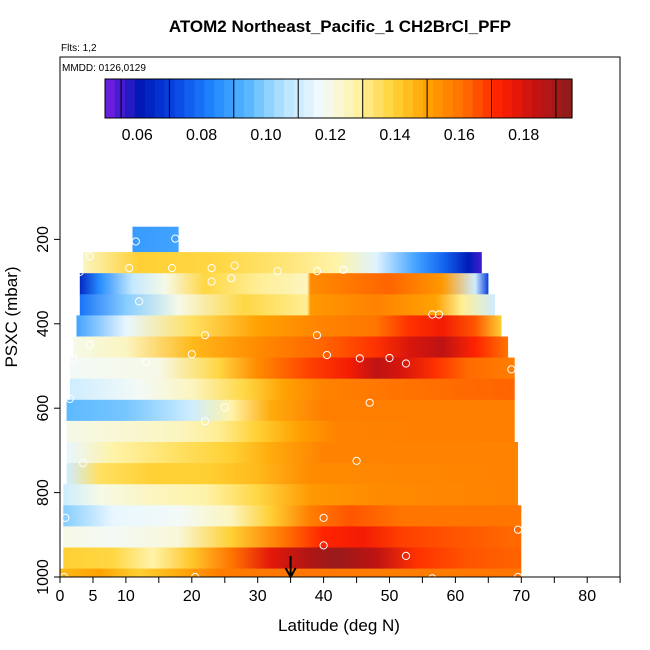 This screenshot has height=650, width=650. I want to click on colorbar-tick-label: 0.16, so click(459, 135).